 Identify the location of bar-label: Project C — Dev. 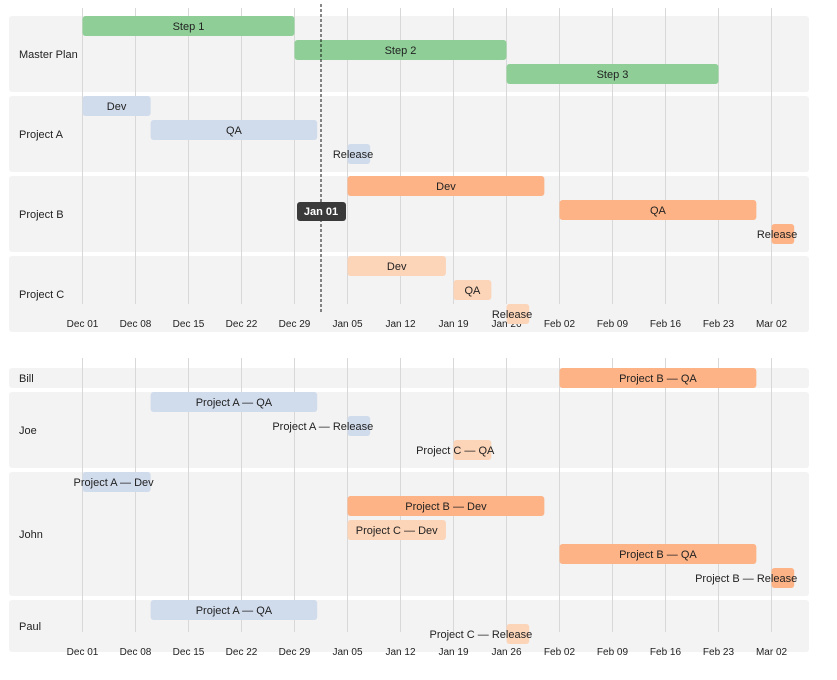
(397, 531).